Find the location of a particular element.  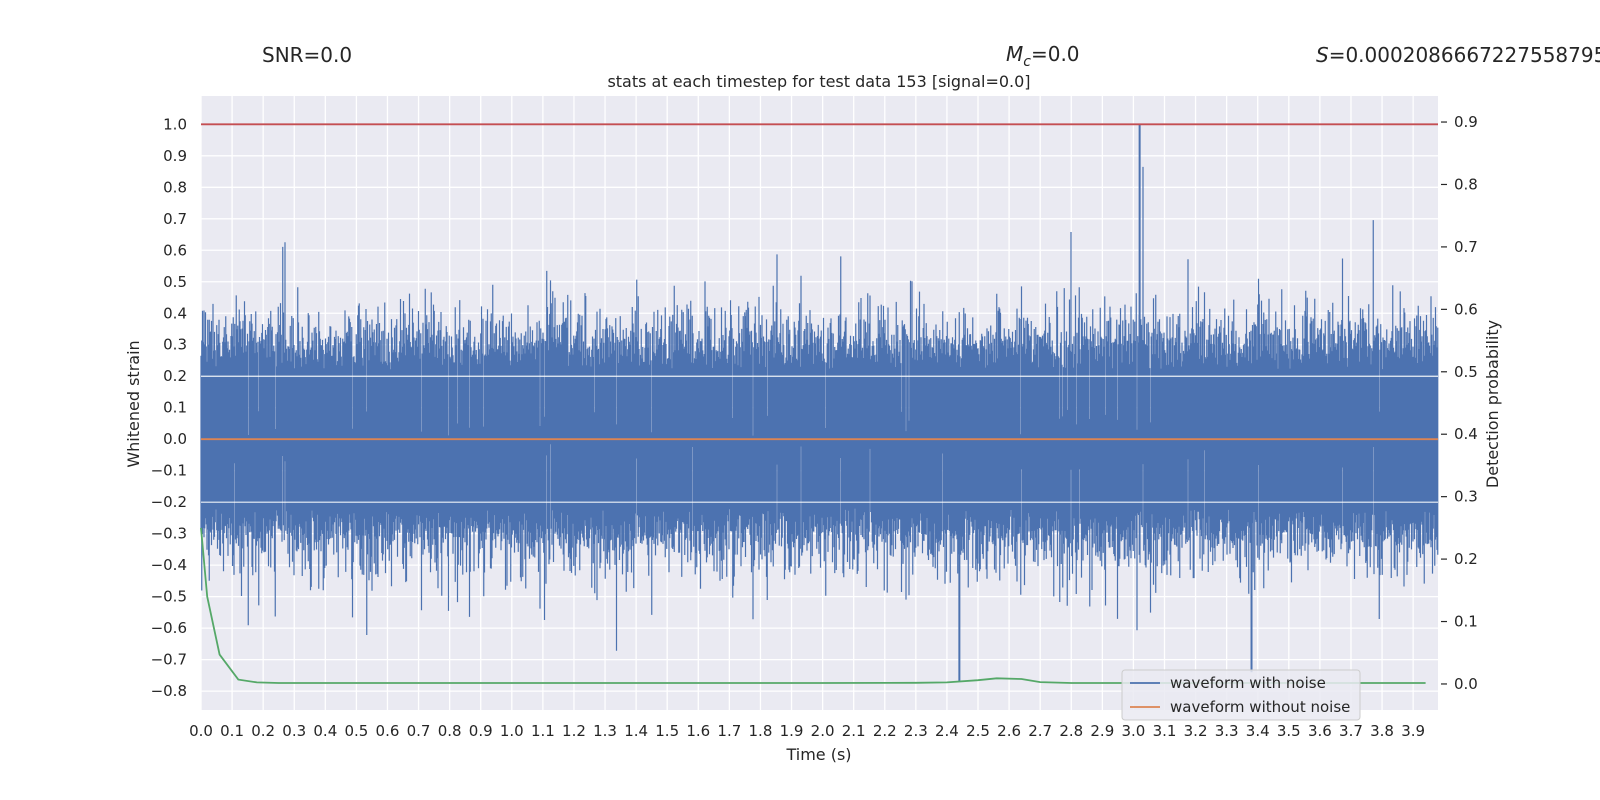

y-tick-label: −0.7 is located at coordinates (169, 660).